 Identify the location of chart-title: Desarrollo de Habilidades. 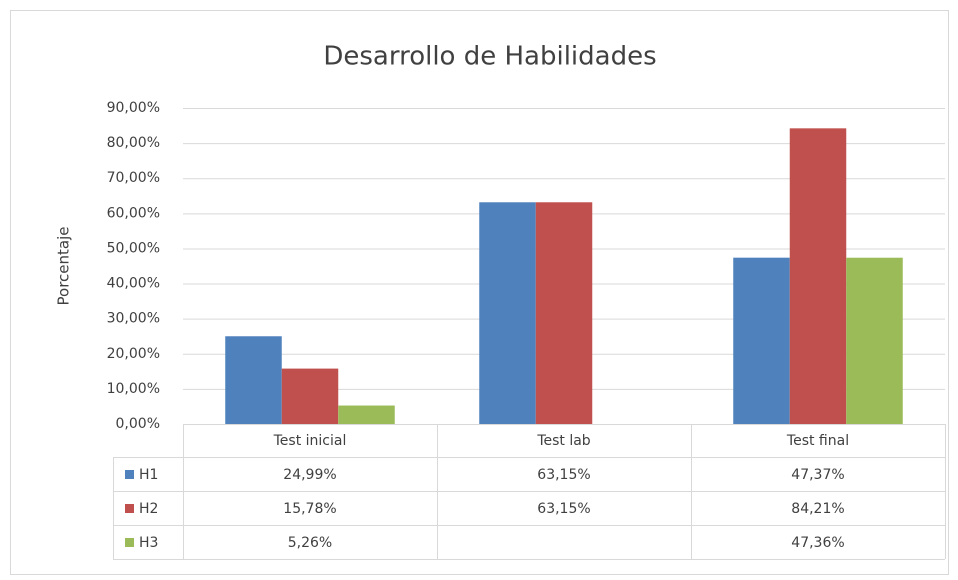
(489, 57).